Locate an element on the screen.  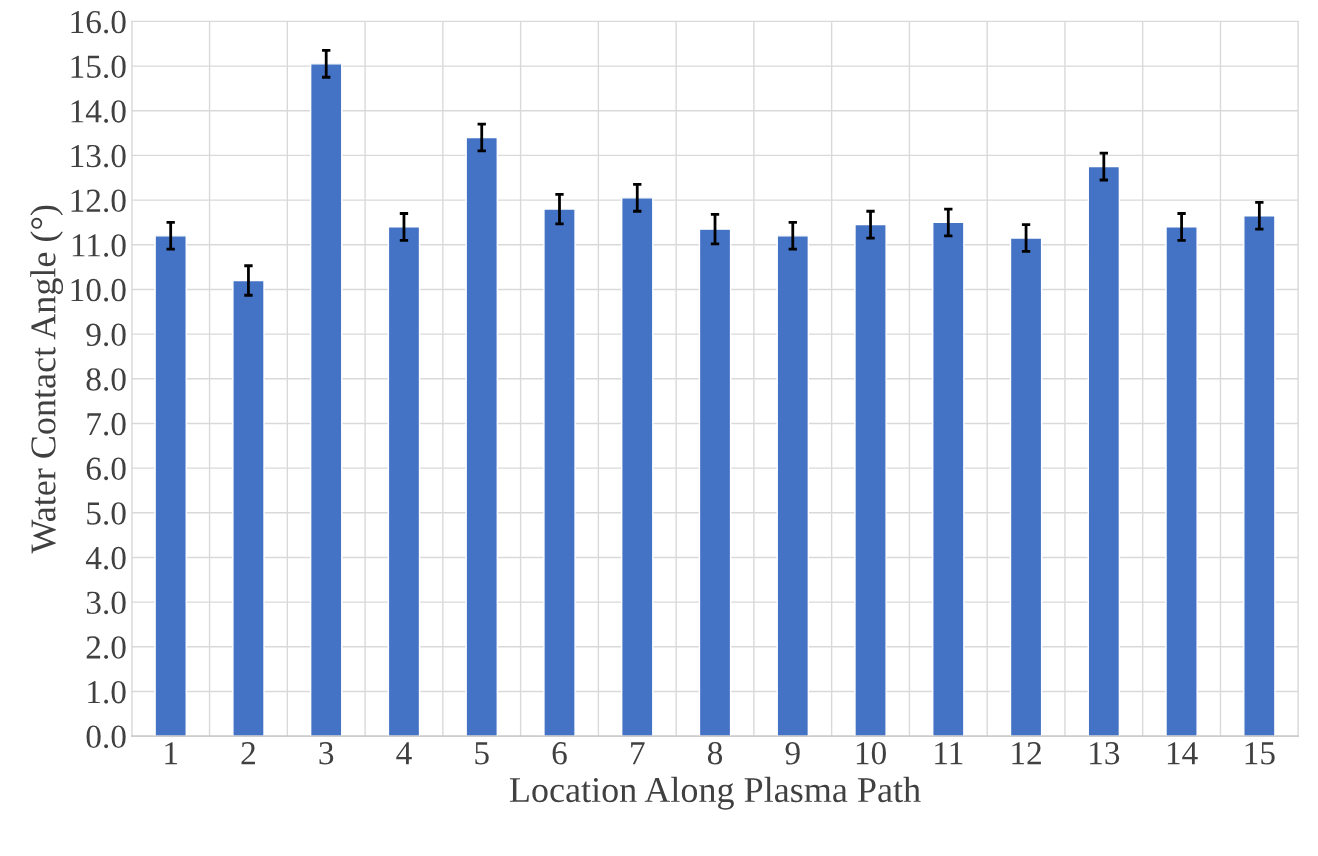
y-tick-label: 12.0 is located at coordinates (98, 201).